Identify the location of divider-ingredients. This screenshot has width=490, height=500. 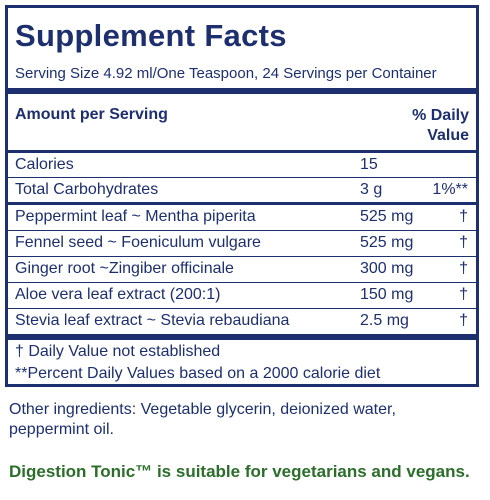
(242, 203).